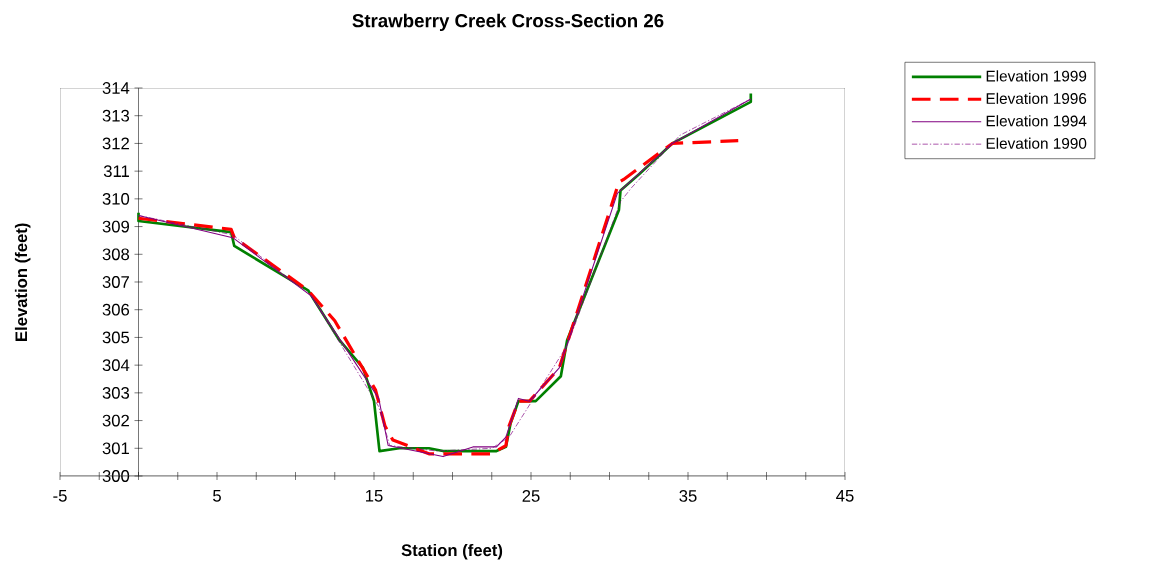 This screenshot has width=1162, height=569. Describe the element at coordinates (60, 496) in the screenshot. I see `x-tick-label: -5` at that location.